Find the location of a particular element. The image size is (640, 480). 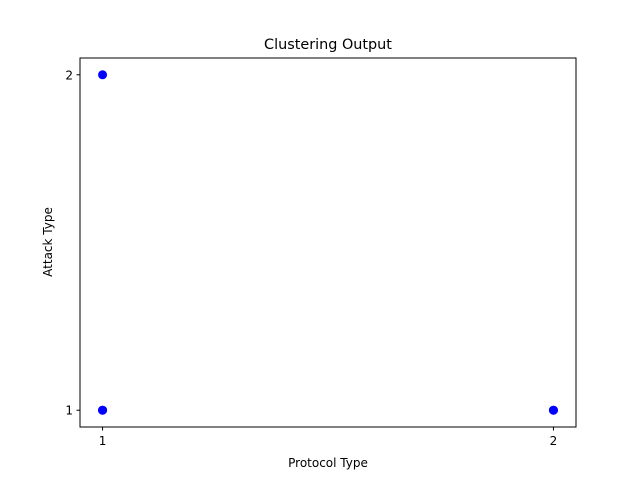

x-tick-label: 1 is located at coordinates (103, 441).